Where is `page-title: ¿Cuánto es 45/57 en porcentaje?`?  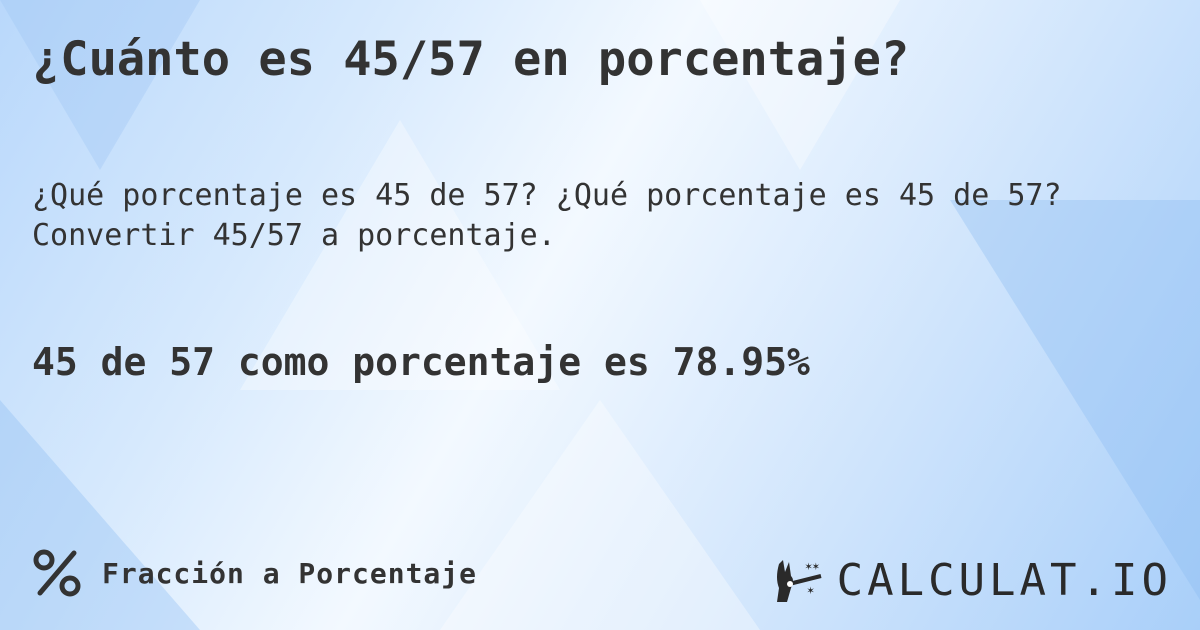 page-title: ¿Cuánto es 45/57 en porcentaje? is located at coordinates (471, 59).